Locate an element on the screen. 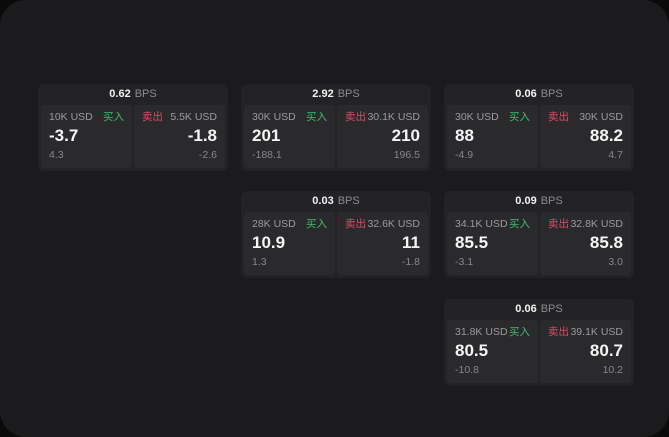  buy-tile: 28K USD 买入 10.9 1.3 is located at coordinates (289, 243).